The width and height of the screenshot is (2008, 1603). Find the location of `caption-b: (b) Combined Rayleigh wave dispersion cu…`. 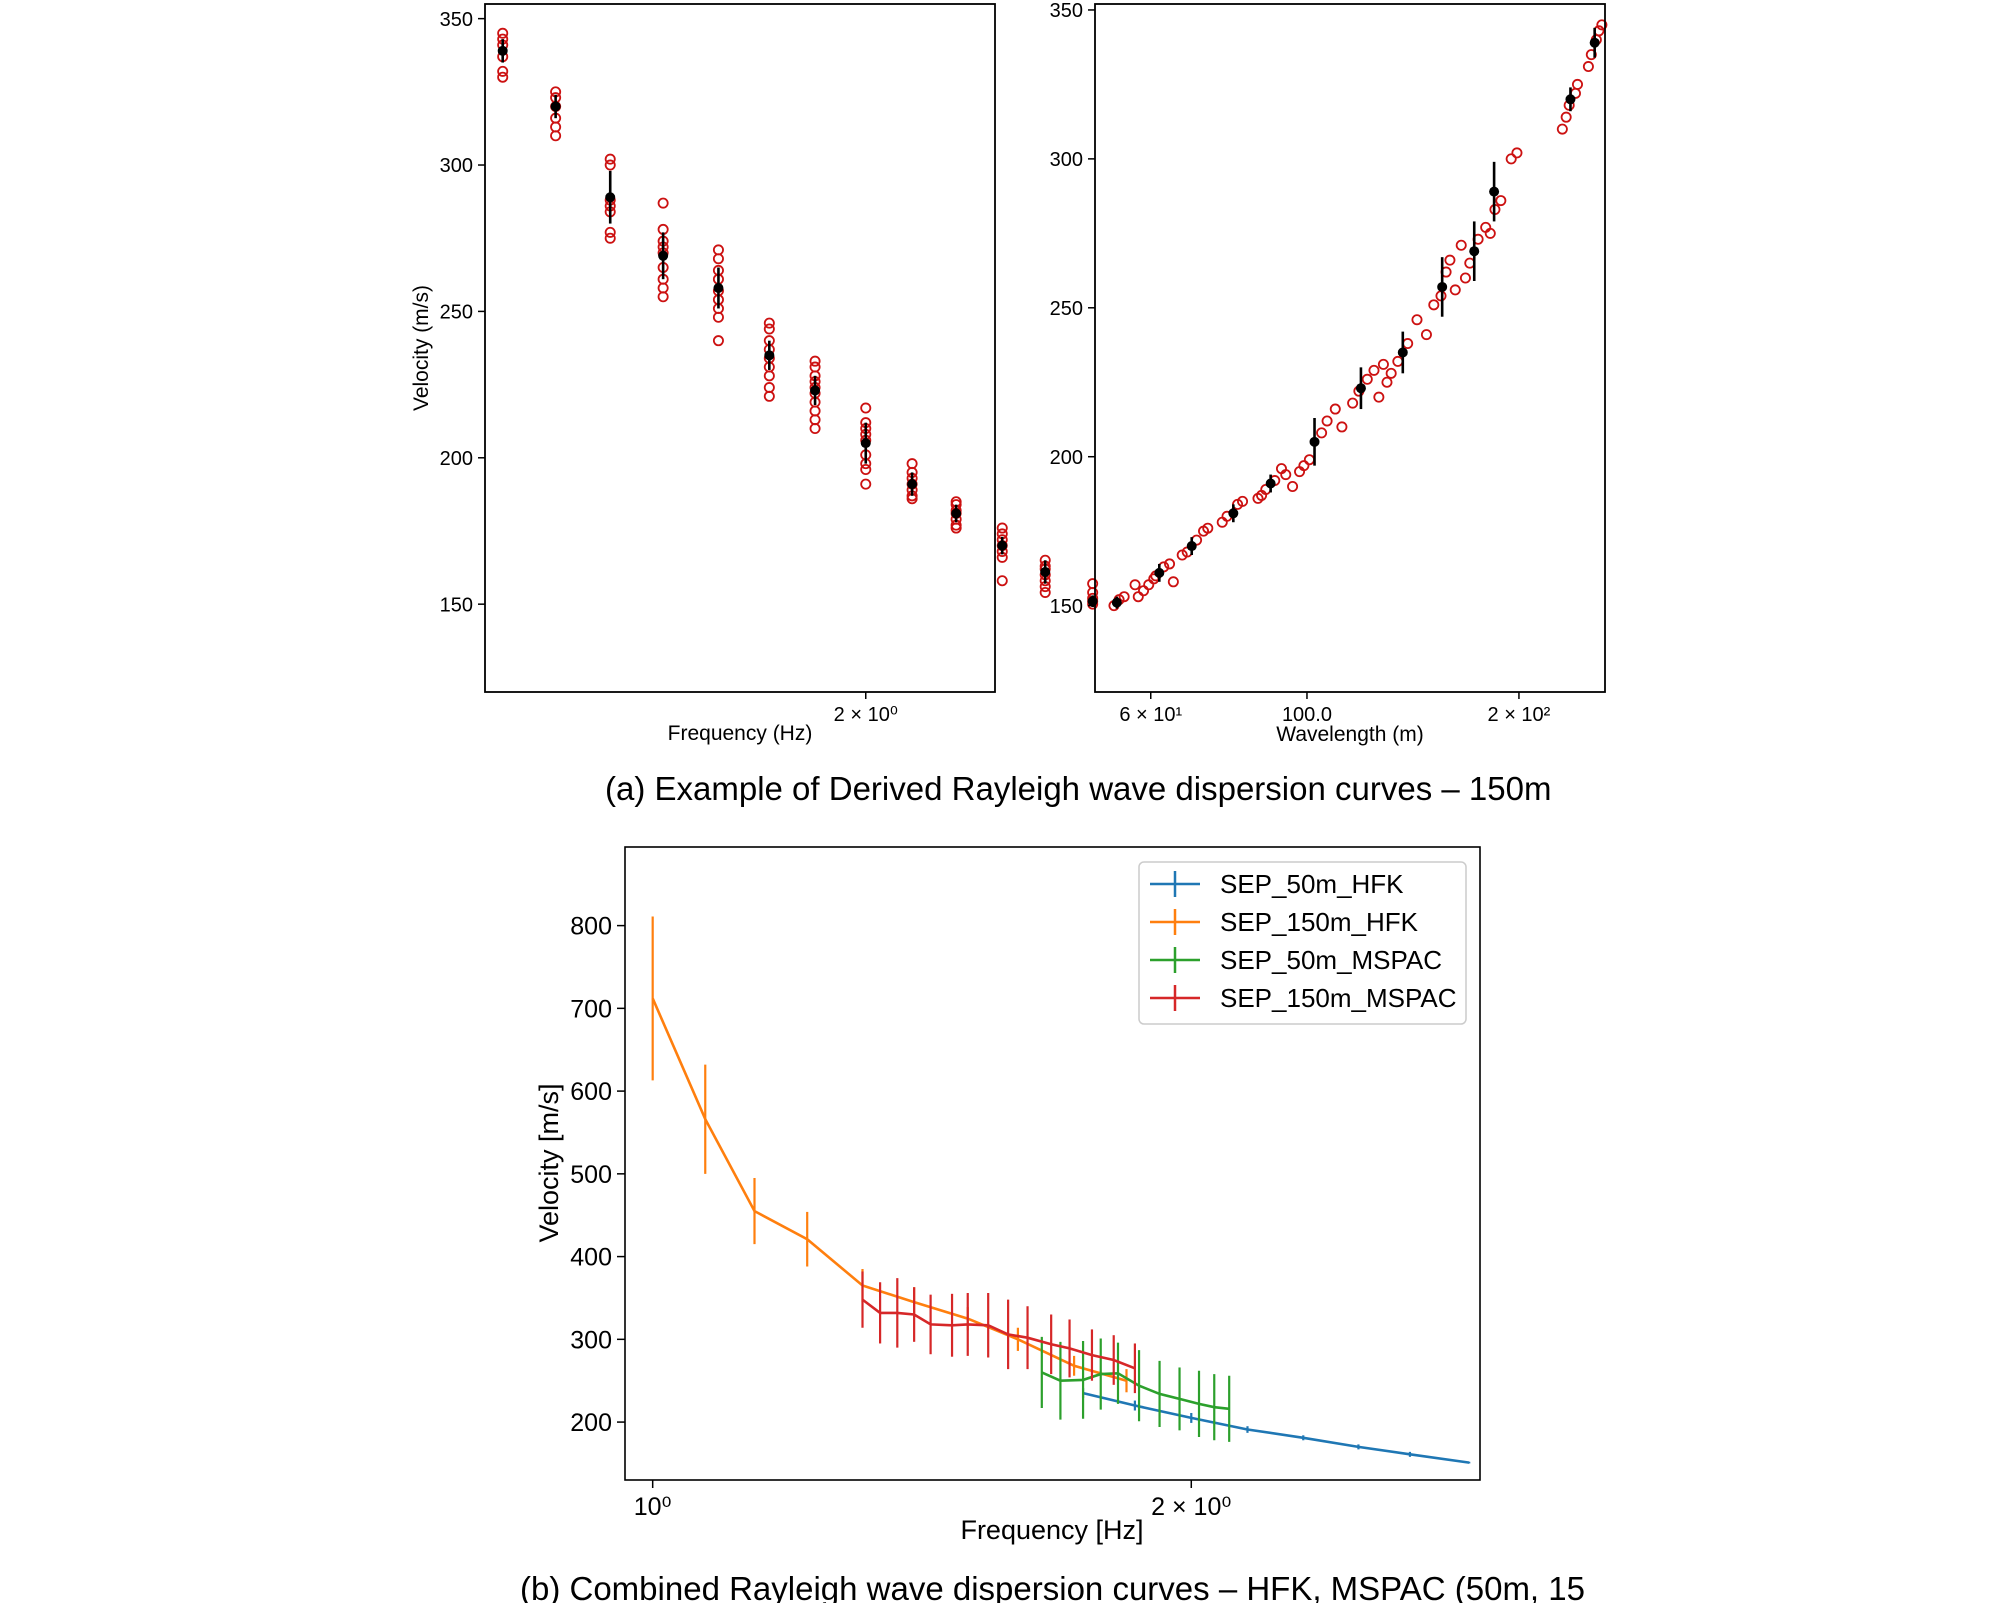

caption-b: (b) Combined Rayleigh wave dispersion cu… is located at coordinates (1052, 1586).